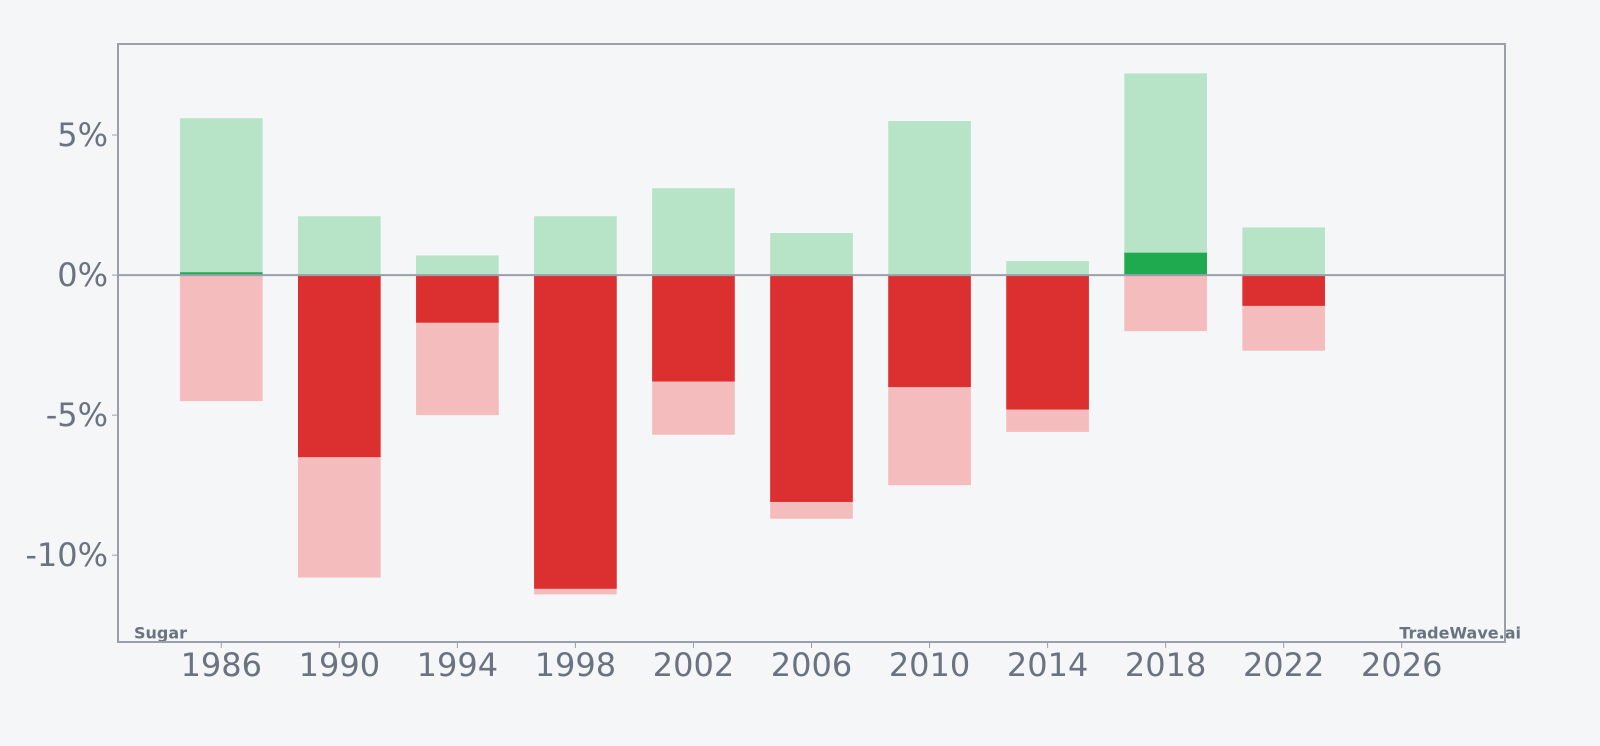 This screenshot has width=1600, height=746. Describe the element at coordinates (457, 665) in the screenshot. I see `x-tick-label: 1994` at that location.